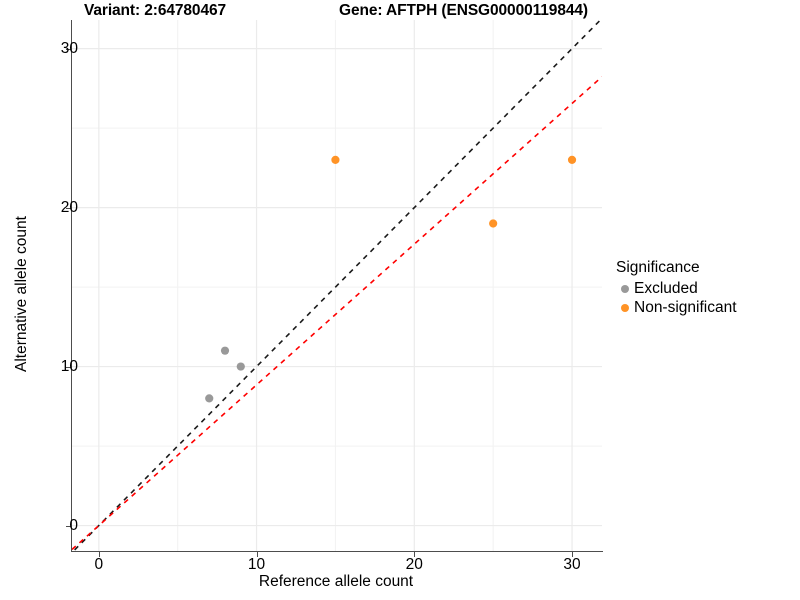 This screenshot has width=800, height=600. Describe the element at coordinates (256, 564) in the screenshot. I see `x-tick-label: 10` at that location.